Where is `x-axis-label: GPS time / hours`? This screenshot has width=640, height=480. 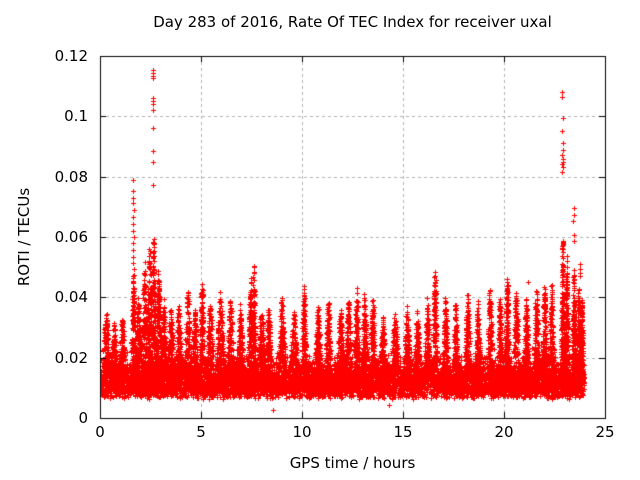 x-axis-label: GPS time / hours is located at coordinates (352, 463).